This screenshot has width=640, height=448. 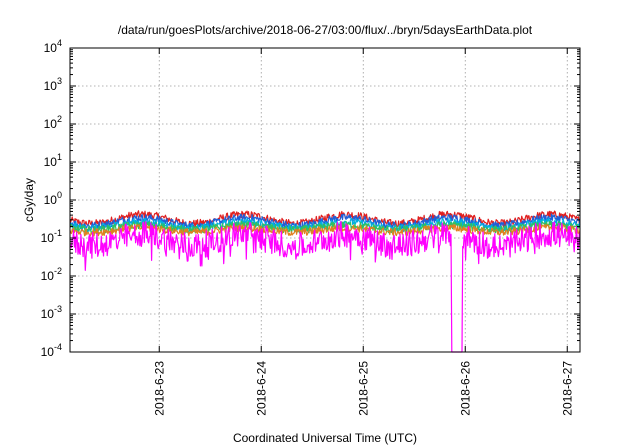 I want to click on y-tick-label: 10⁻¹, so click(x=51, y=236).